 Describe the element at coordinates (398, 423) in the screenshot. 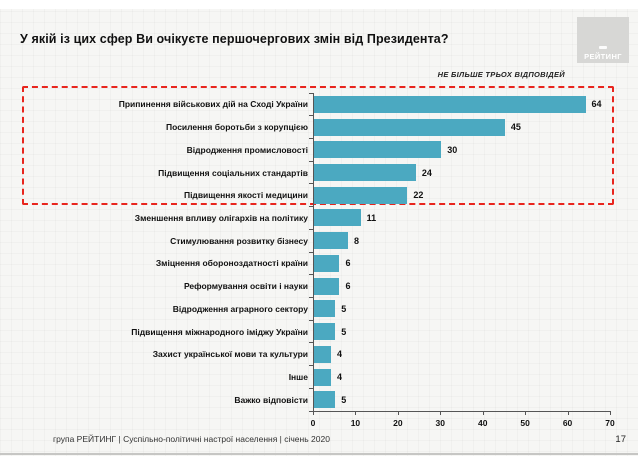

I see `x-tick-label: 20` at that location.